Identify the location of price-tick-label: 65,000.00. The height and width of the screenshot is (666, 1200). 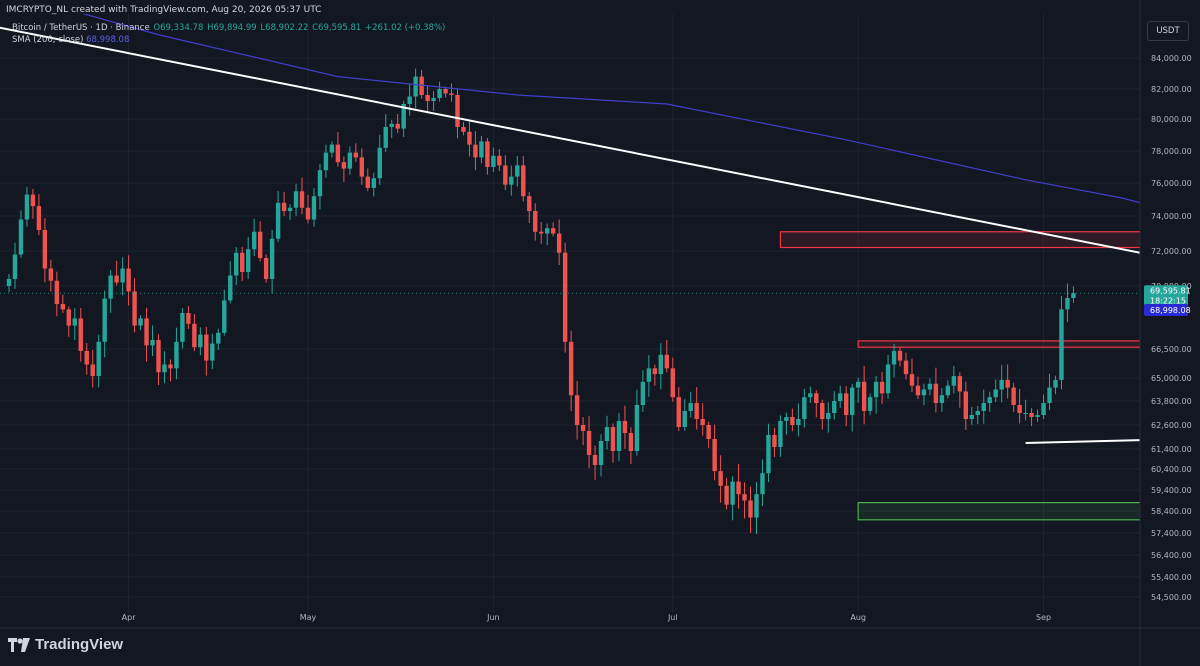
(1171, 378).